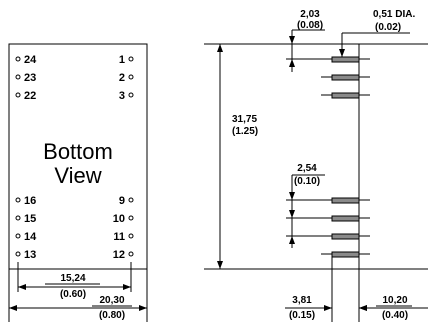  Describe the element at coordinates (310, 14) in the screenshot. I see `dim-pin-offset-mm: 2,03` at that location.